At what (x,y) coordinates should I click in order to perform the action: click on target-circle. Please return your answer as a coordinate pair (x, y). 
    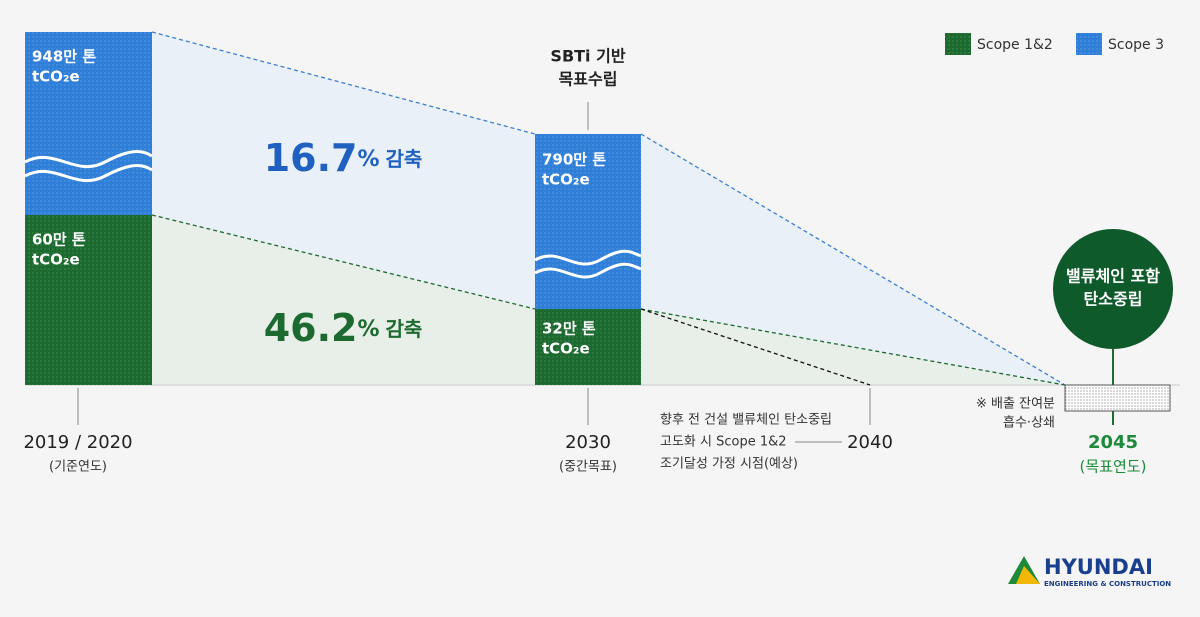
    Looking at the image, I should click on (1113, 289).